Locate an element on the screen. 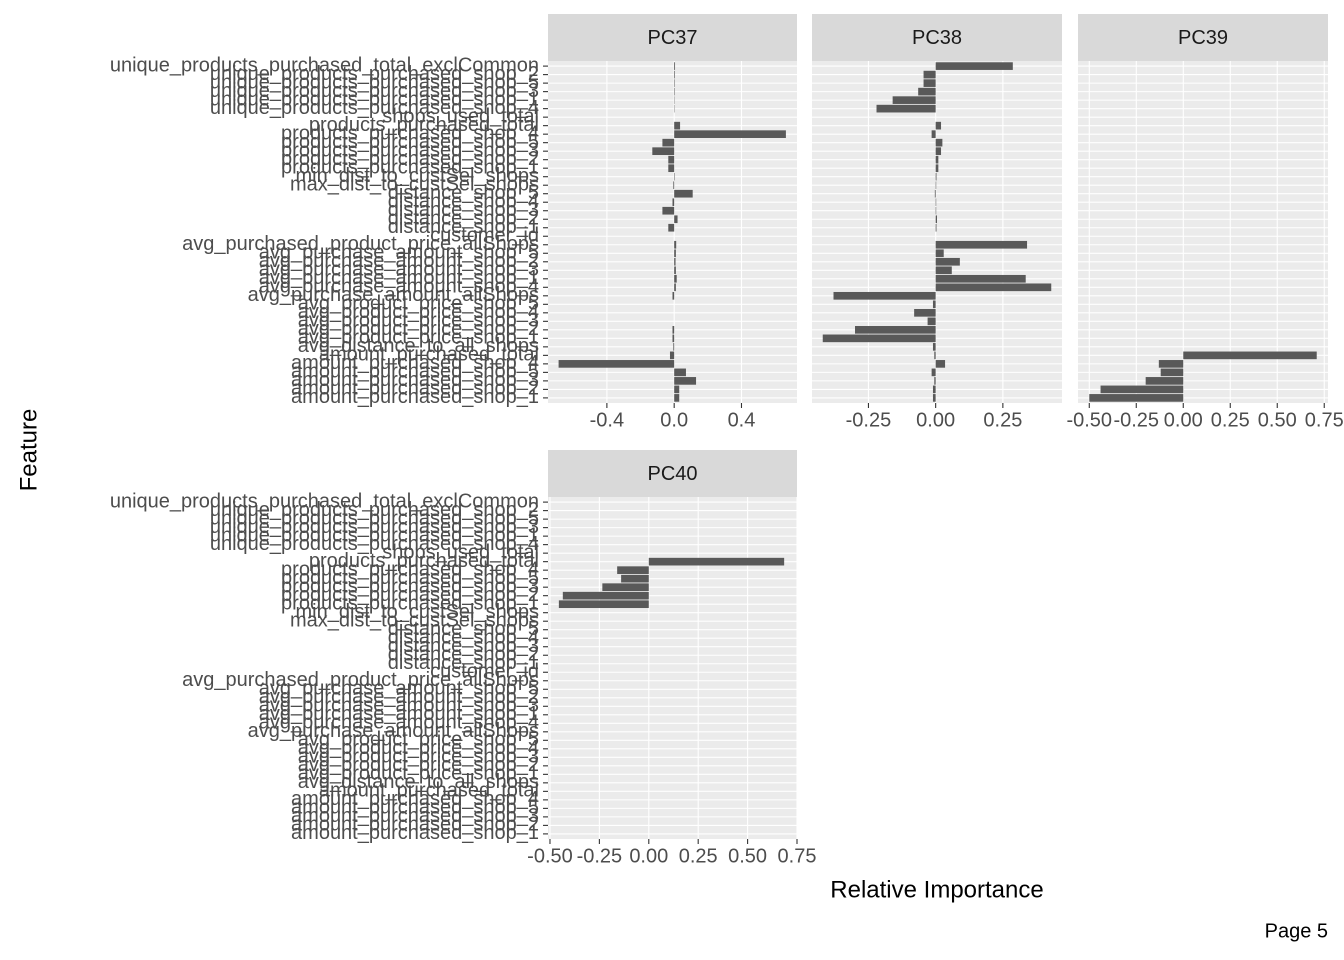  x-tick-label: 0.50 is located at coordinates (1277, 420).